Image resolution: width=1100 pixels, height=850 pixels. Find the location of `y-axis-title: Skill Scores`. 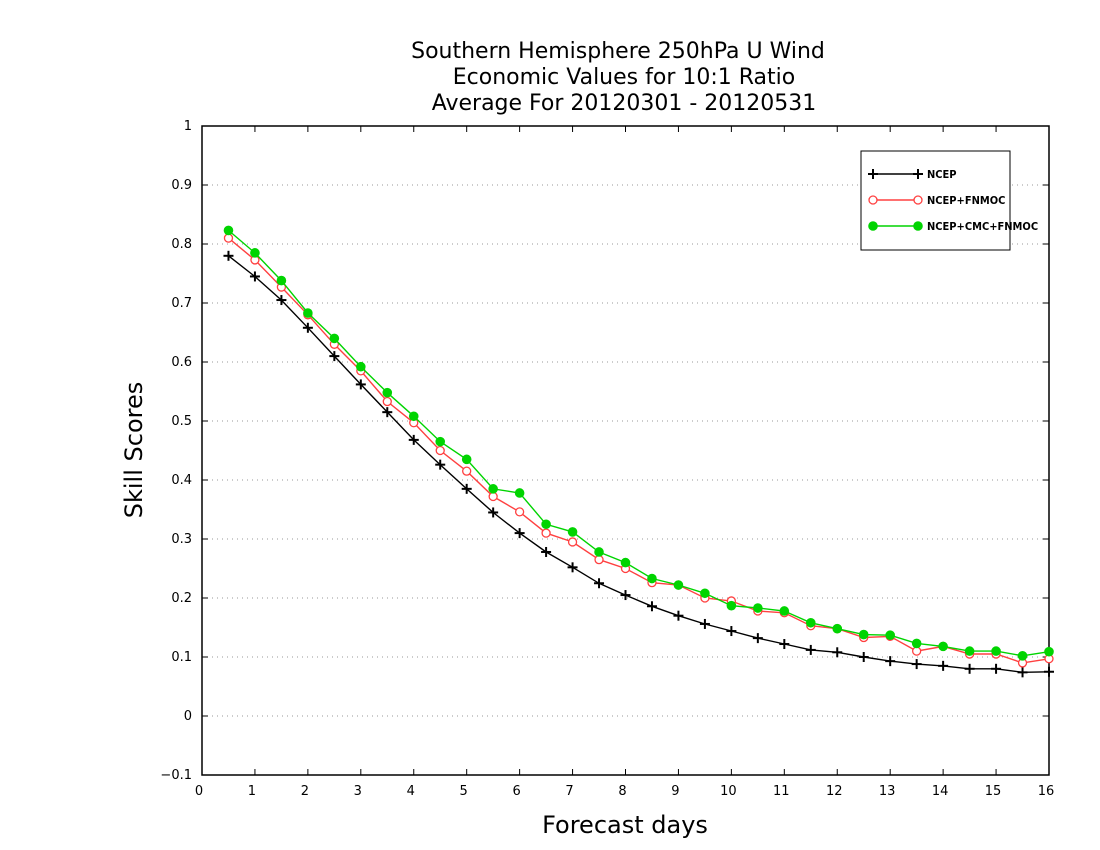

y-axis-title: Skill Scores is located at coordinates (134, 450).